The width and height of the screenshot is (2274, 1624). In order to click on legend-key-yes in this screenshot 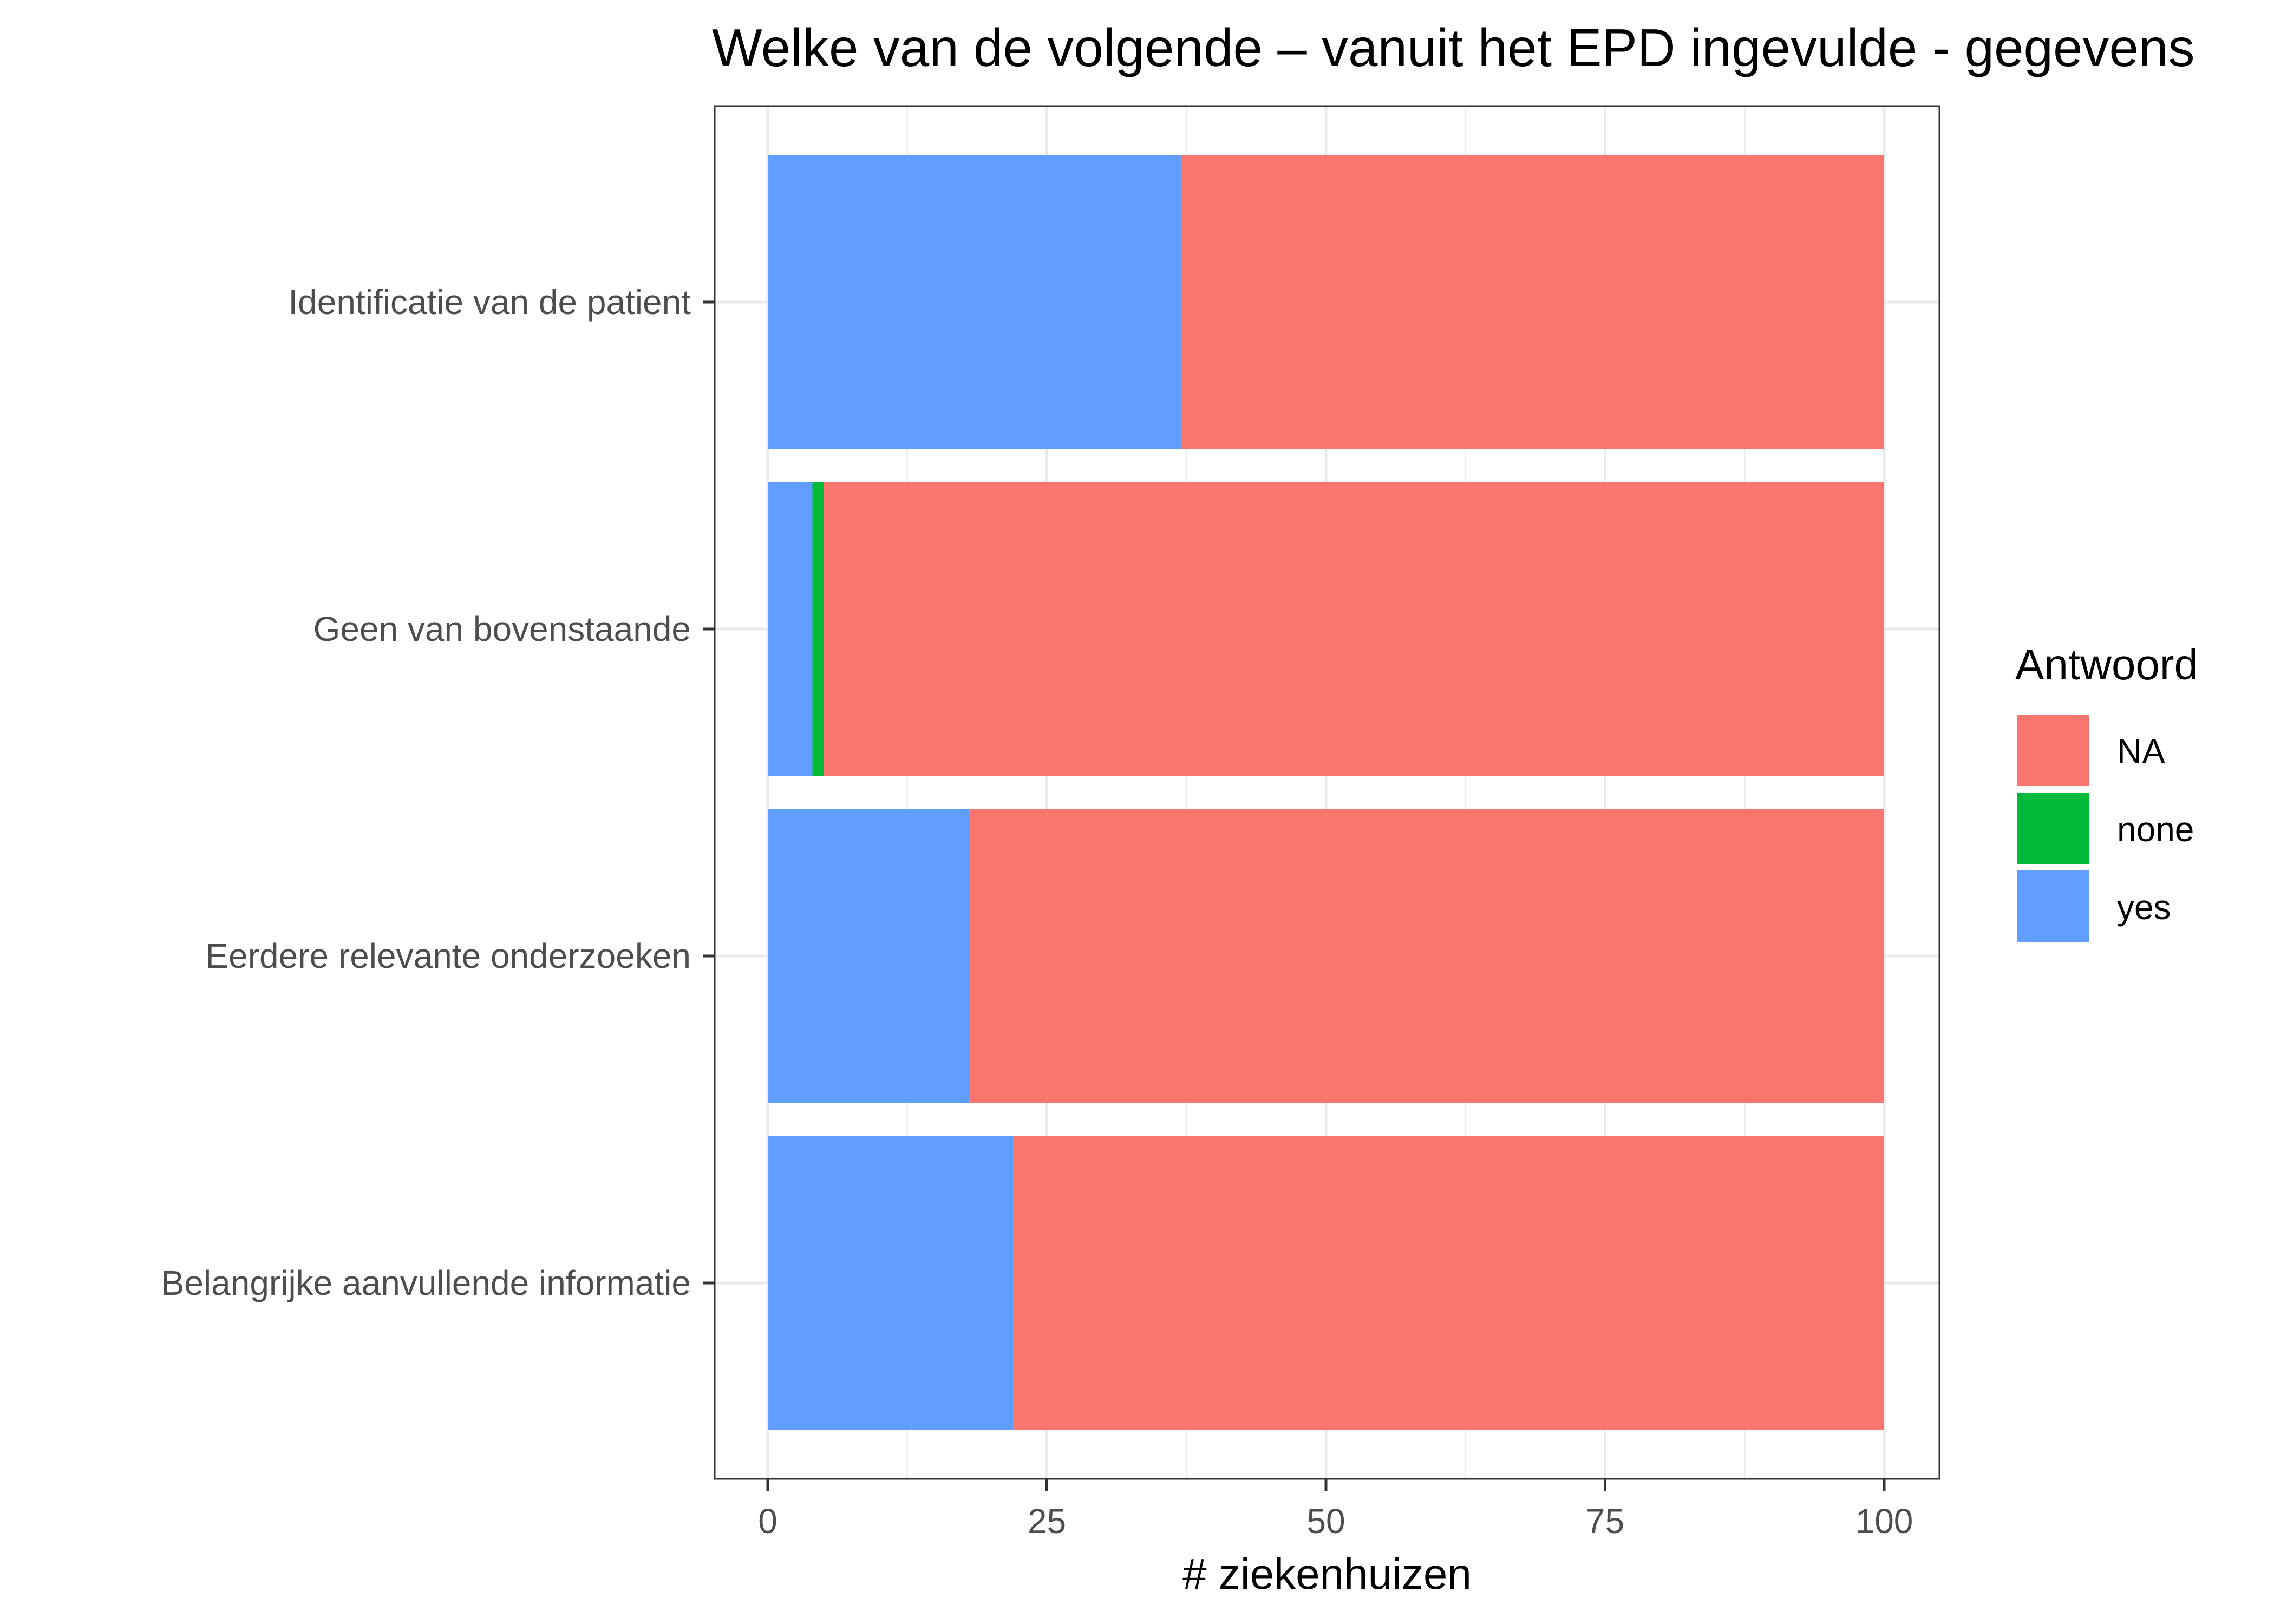, I will do `click(2053, 906)`.